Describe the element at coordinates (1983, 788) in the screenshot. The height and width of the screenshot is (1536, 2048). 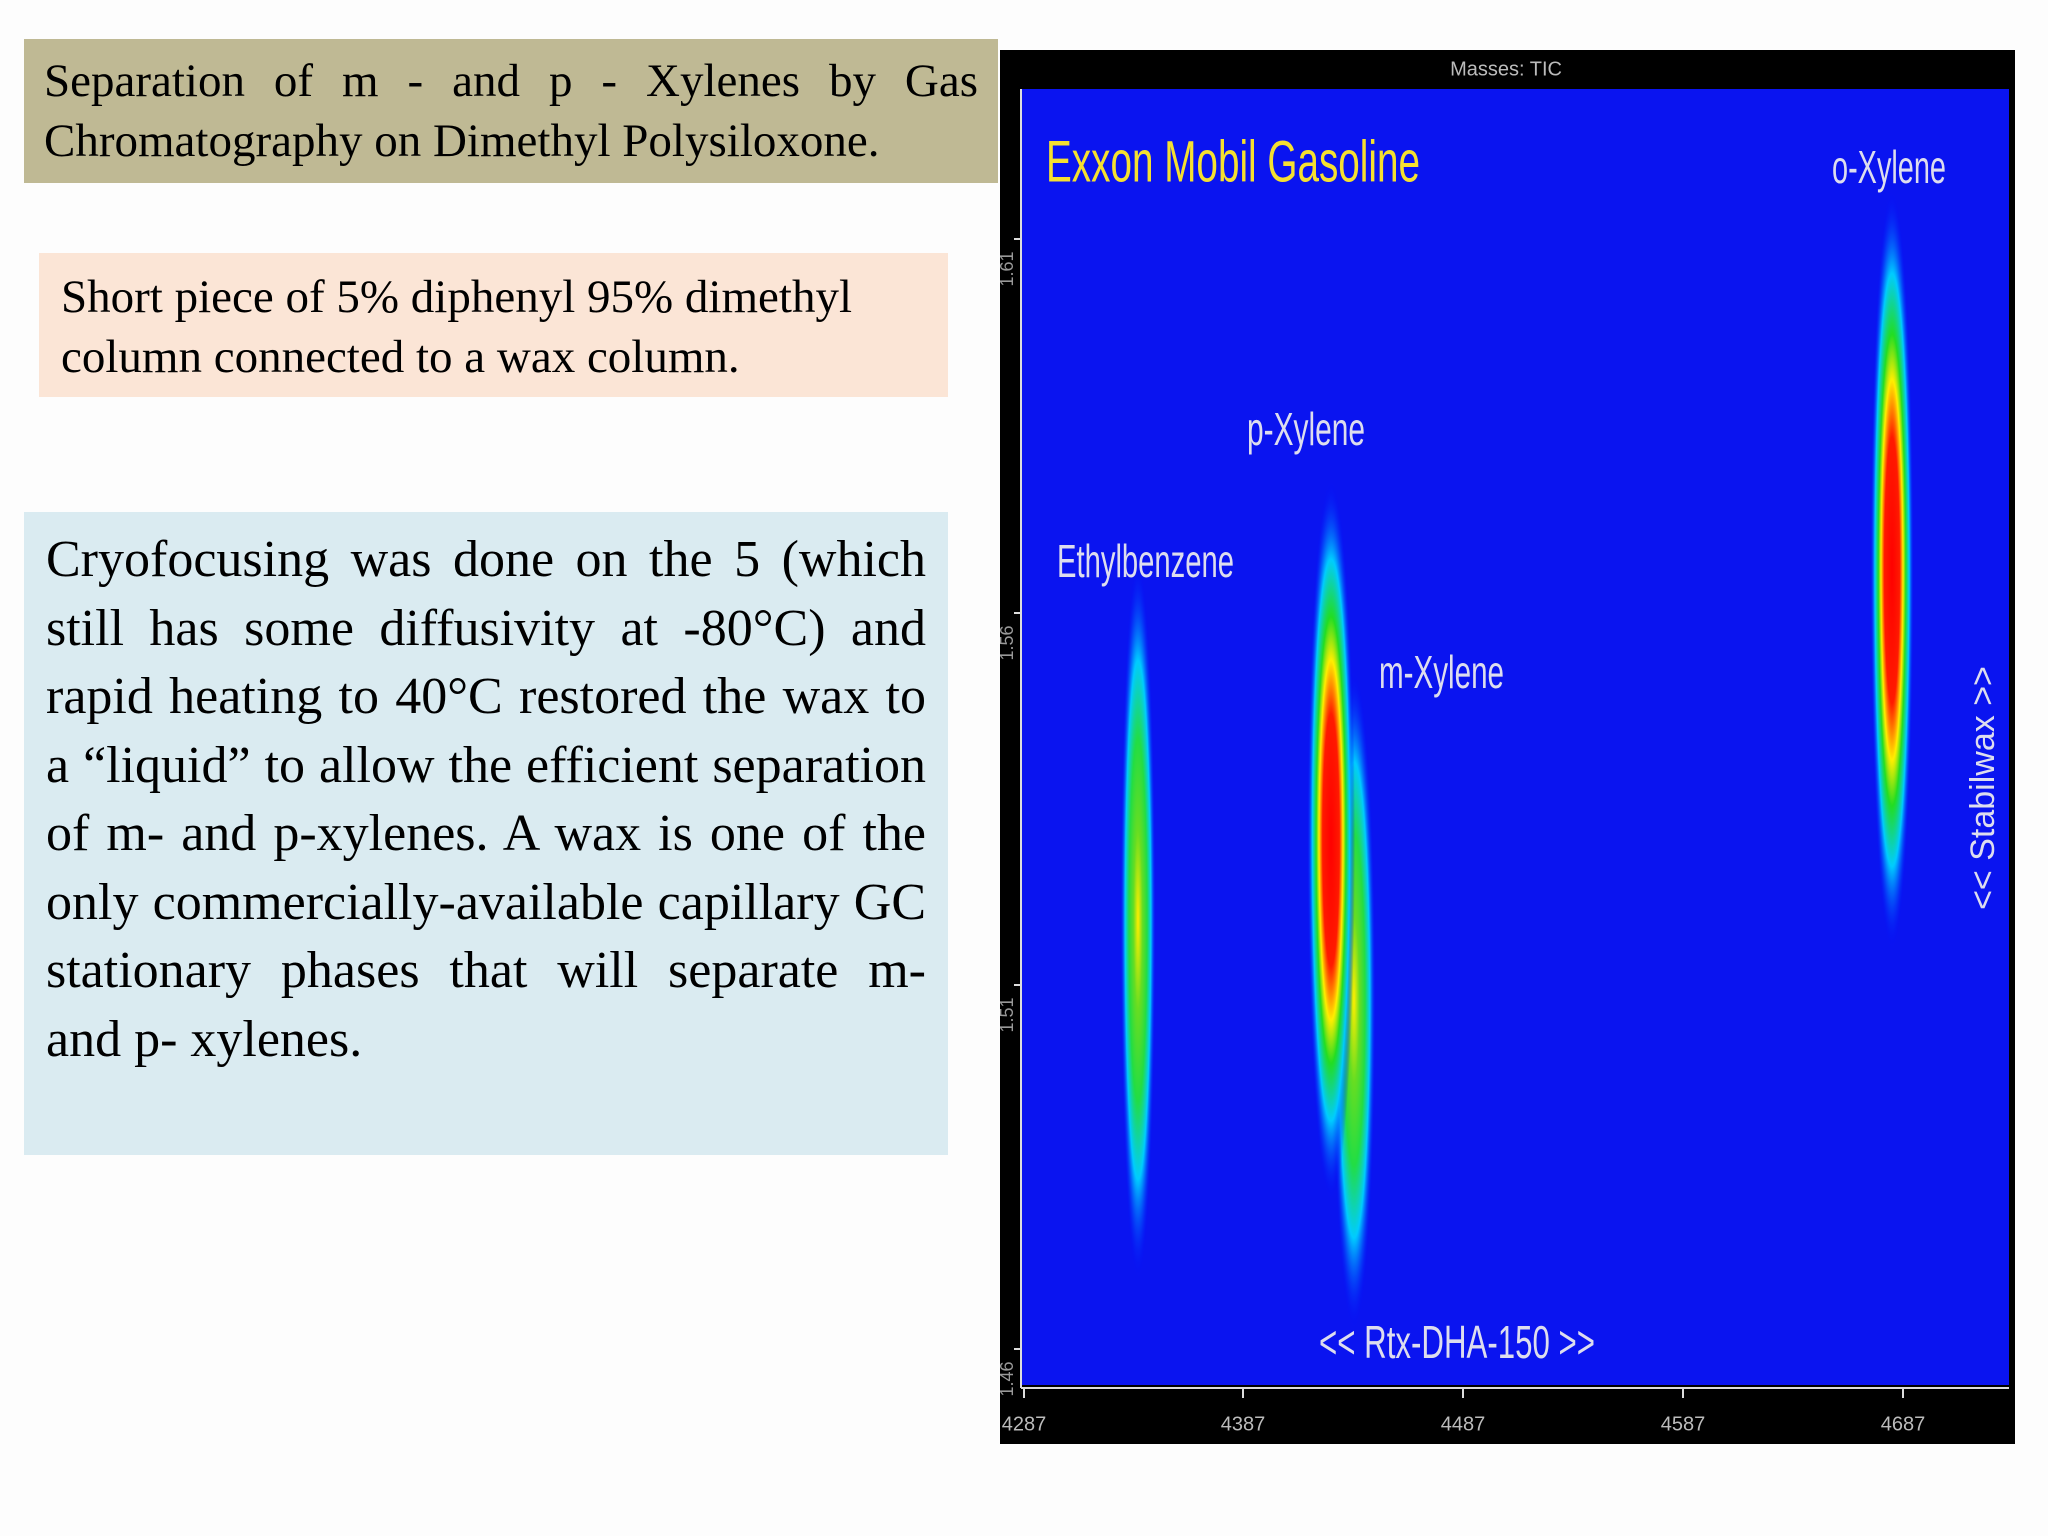
I see `y-axis-label: << Stabilwax >>` at that location.